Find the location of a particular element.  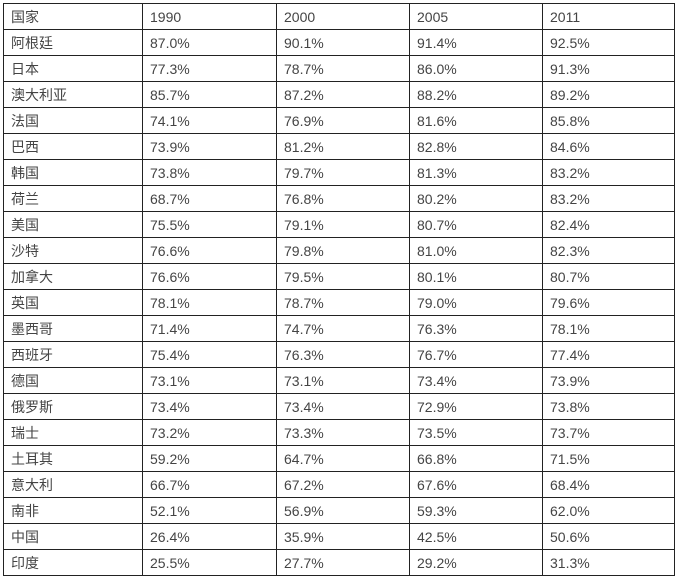

value-cell: 67.2% is located at coordinates (343, 484).